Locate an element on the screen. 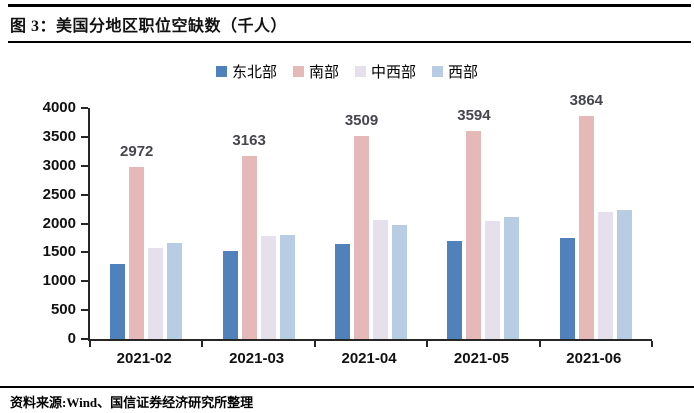  y-axis-label: 1500 is located at coordinates (59, 252).